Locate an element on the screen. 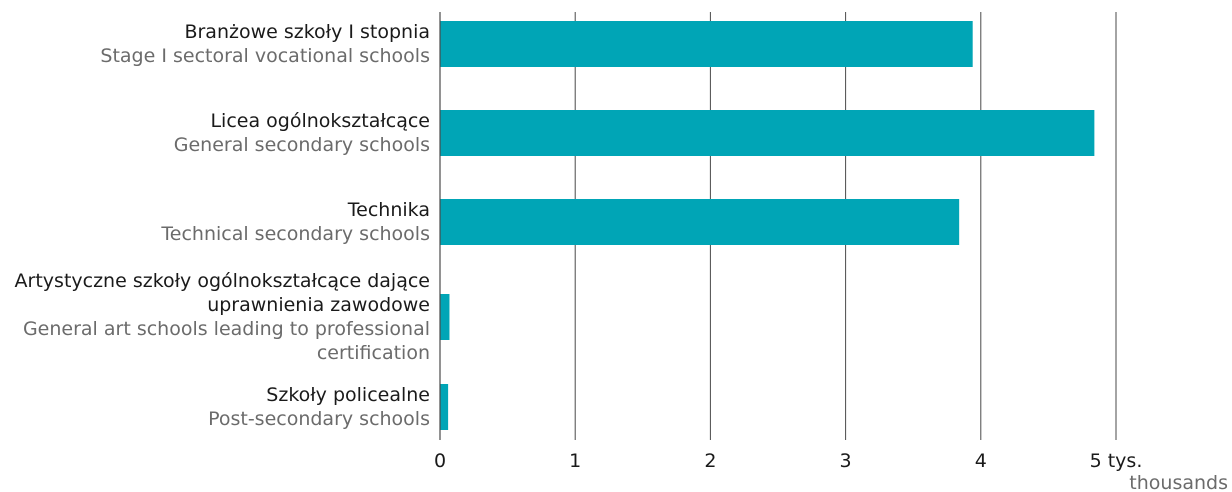  category-label-en: Technical secondary schools is located at coordinates (295, 234).